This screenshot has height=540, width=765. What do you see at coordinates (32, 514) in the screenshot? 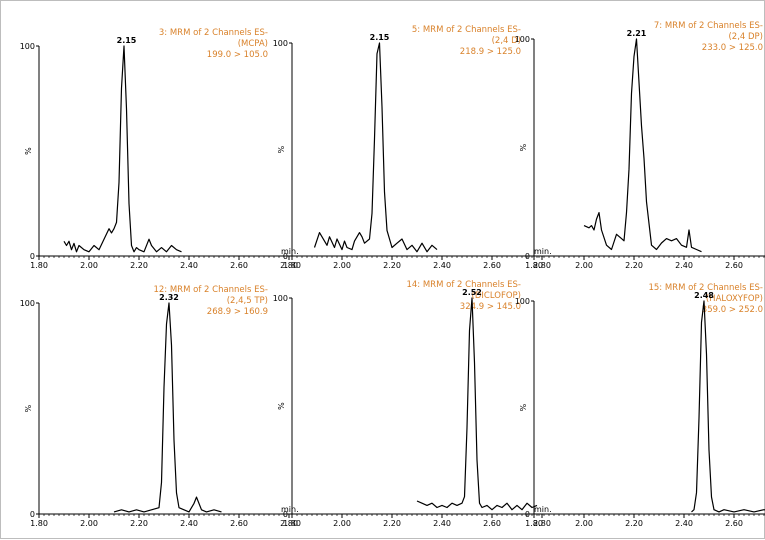
I see `panel-4-y-label-0: 0` at bounding box center [32, 514].